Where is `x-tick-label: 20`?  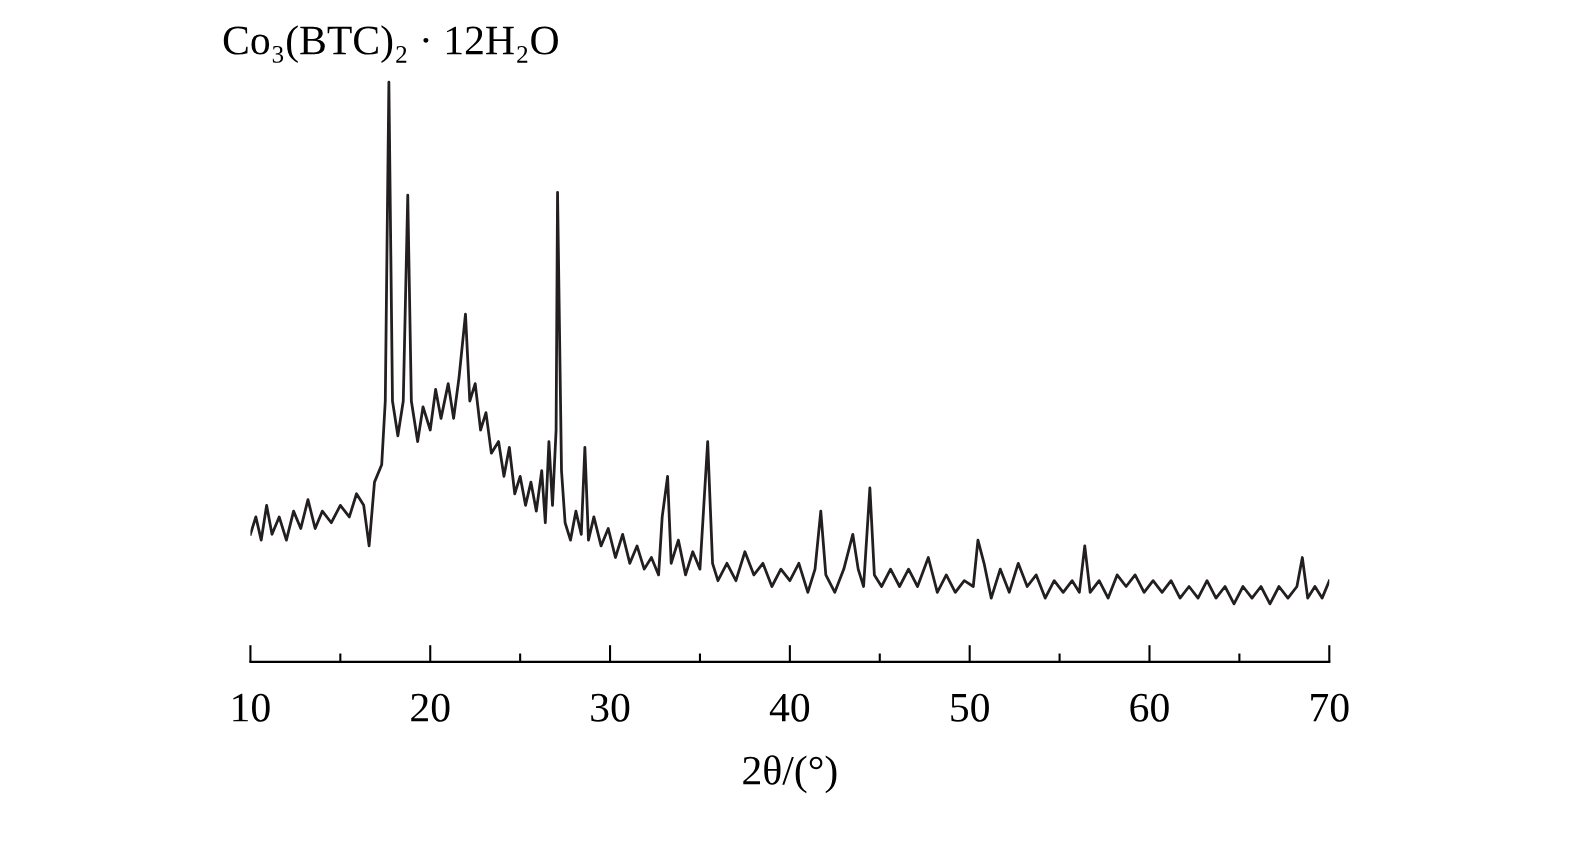 x-tick-label: 20 is located at coordinates (430, 707).